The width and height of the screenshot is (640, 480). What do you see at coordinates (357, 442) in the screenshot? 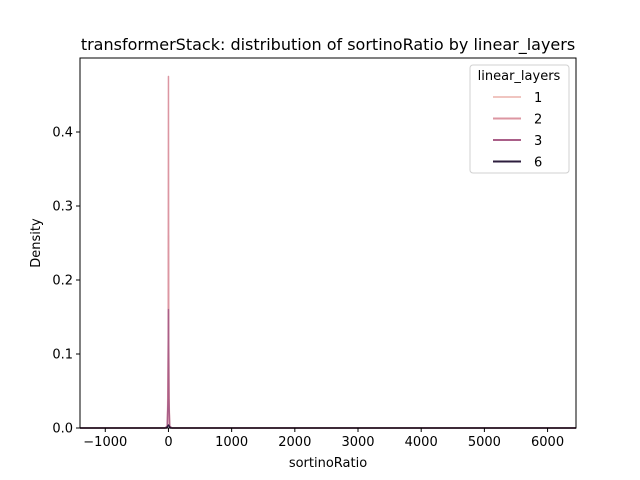
I see `x-tick-label: 3000` at bounding box center [357, 442].